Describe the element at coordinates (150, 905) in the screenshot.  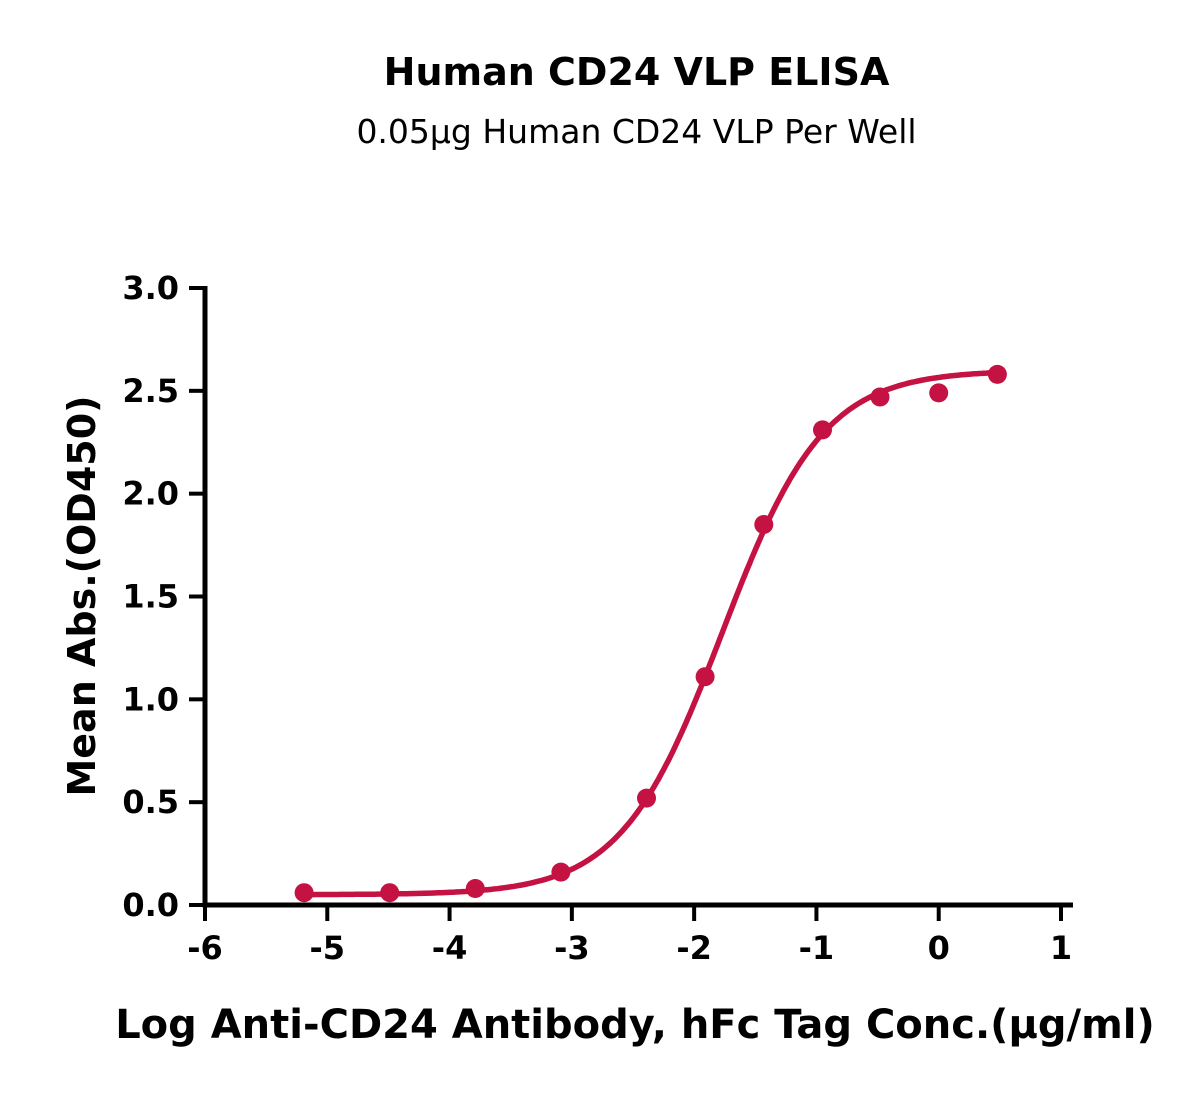
I see `y-tick-label: 0.0` at that location.